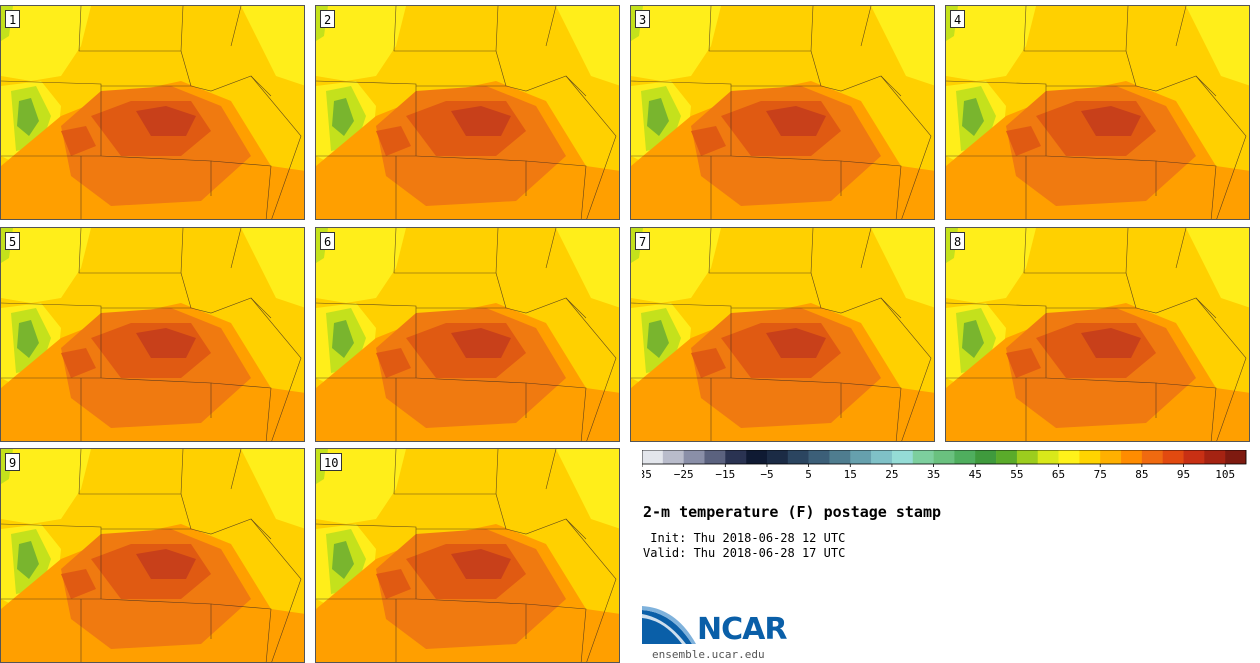 Image resolution: width=1260 pixels, height=663 pixels. I want to click on temperature-colorbar: −35−25−15−55152535455565758595105115, so click(944, 465).